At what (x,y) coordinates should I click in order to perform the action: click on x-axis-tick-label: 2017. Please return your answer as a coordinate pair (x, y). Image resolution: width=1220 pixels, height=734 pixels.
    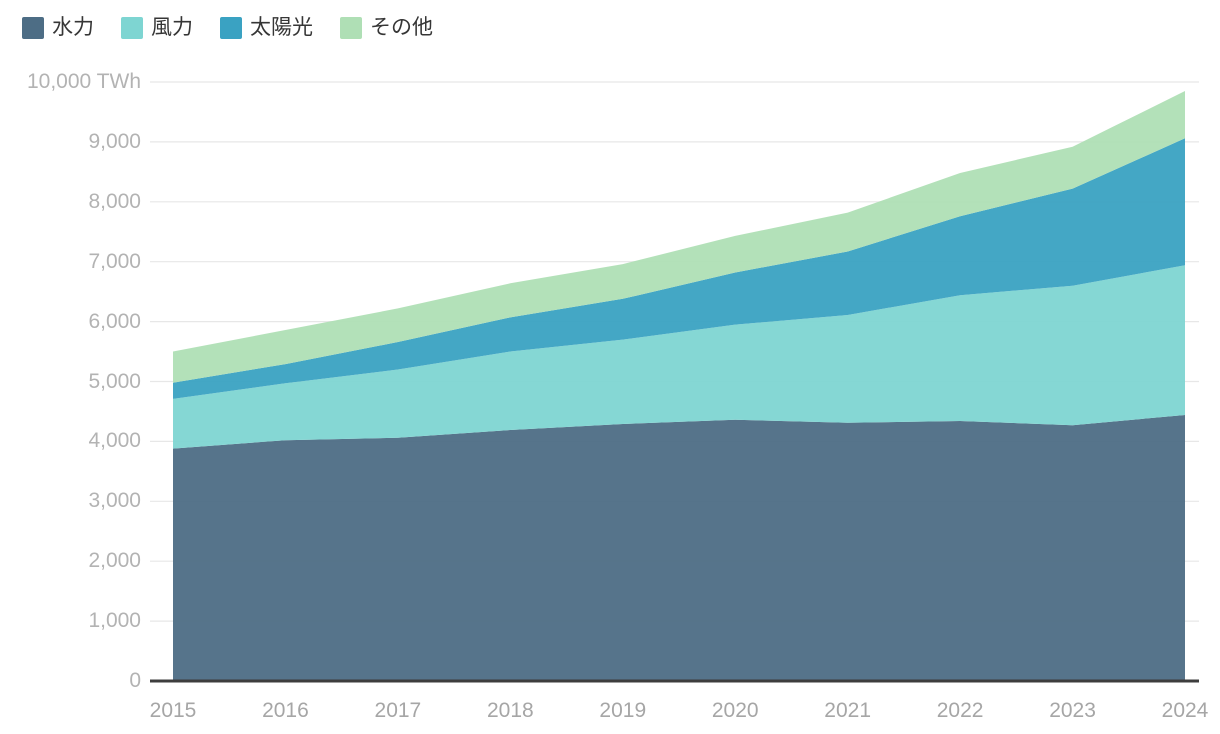
    Looking at the image, I should click on (398, 710).